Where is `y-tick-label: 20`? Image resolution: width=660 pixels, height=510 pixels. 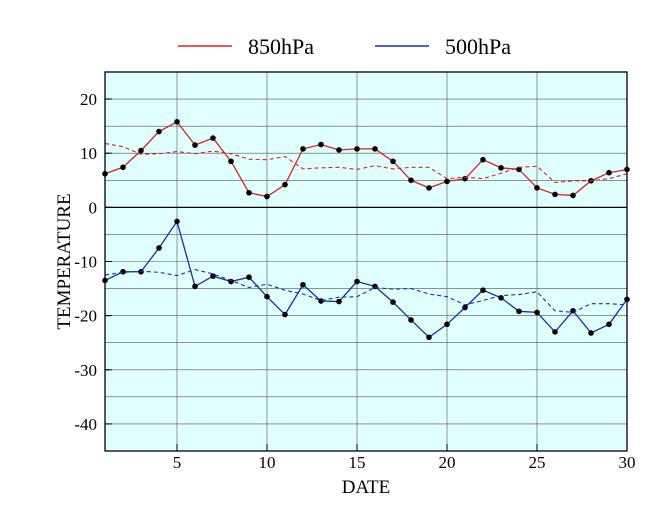 y-tick-label: 20 is located at coordinates (88, 99).